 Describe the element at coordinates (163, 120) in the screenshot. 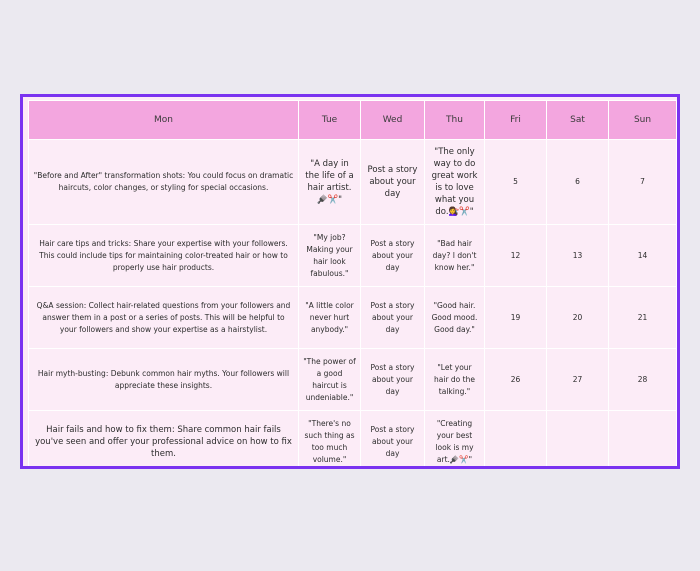

I see `header-mon: Mon` at that location.